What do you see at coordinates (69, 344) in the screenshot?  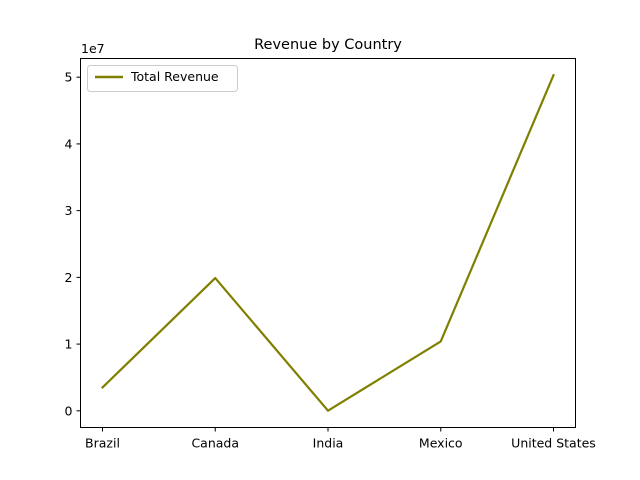 I see `y-tick-label-1: 1` at bounding box center [69, 344].